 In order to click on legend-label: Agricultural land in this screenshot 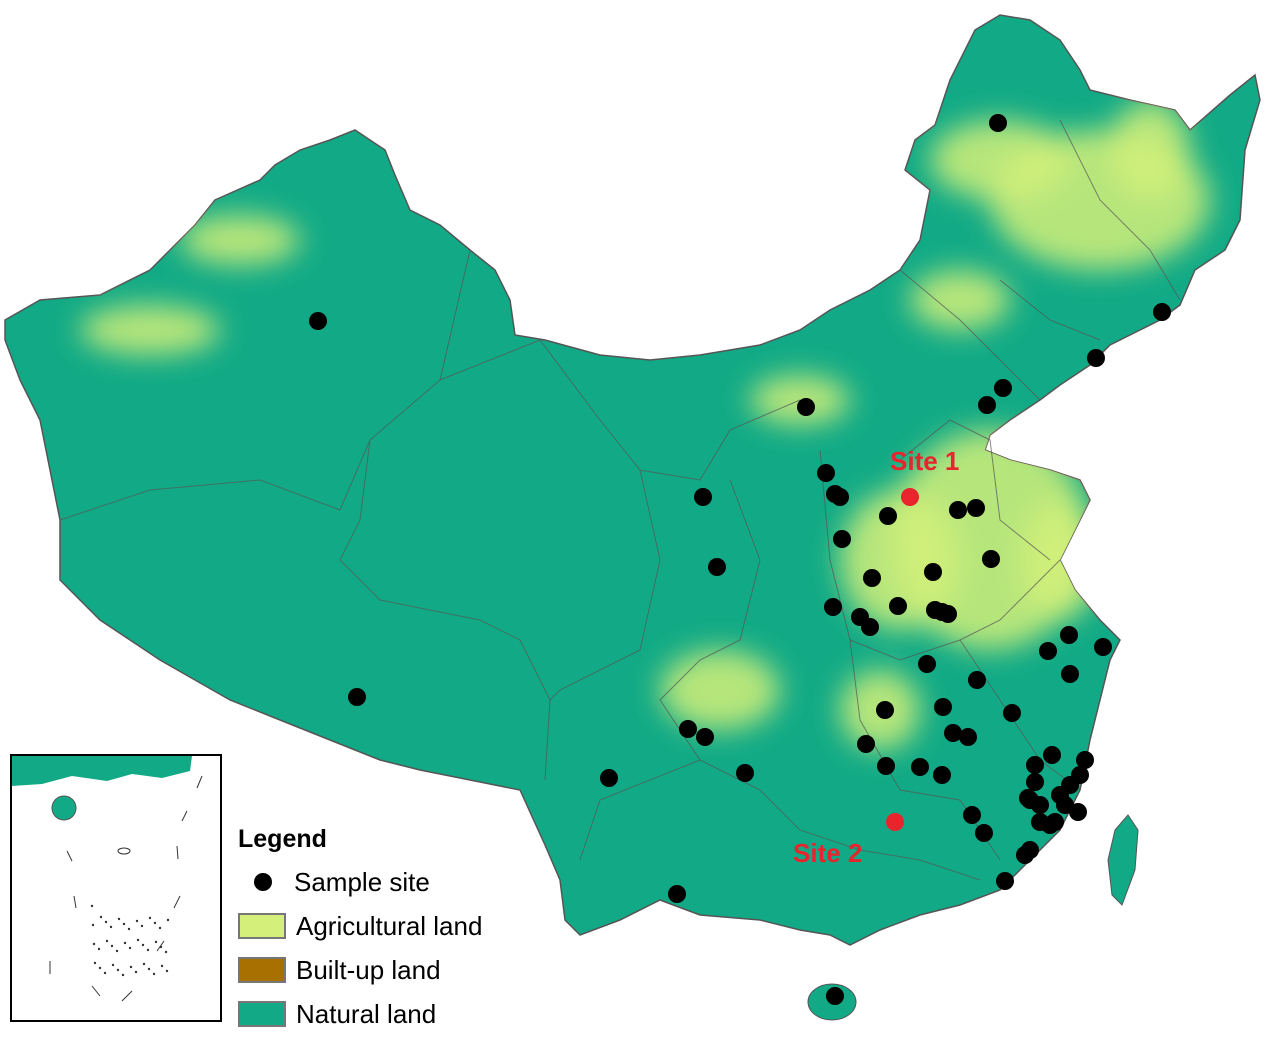, I will do `click(389, 925)`.